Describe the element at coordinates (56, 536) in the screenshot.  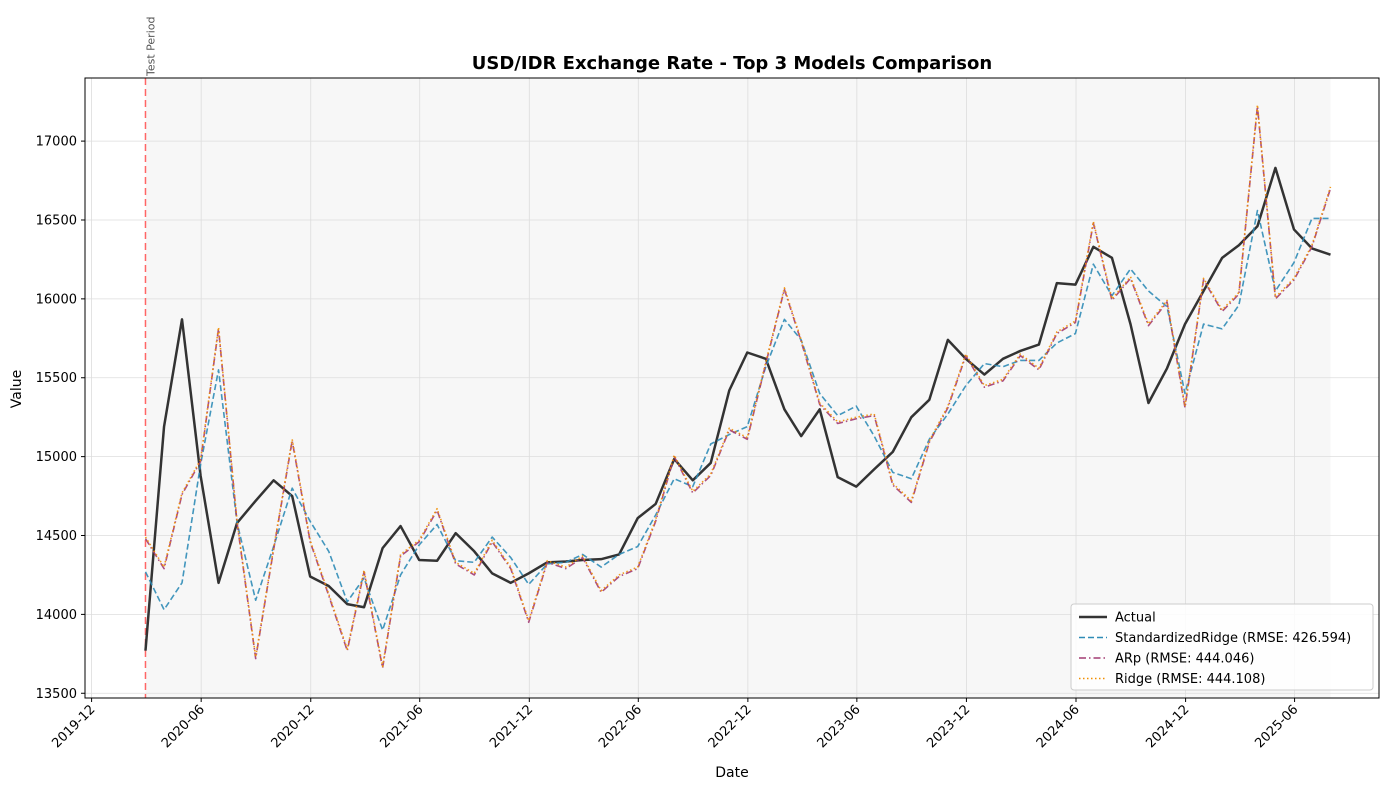
I see `y-tick-label: 14500` at that location.